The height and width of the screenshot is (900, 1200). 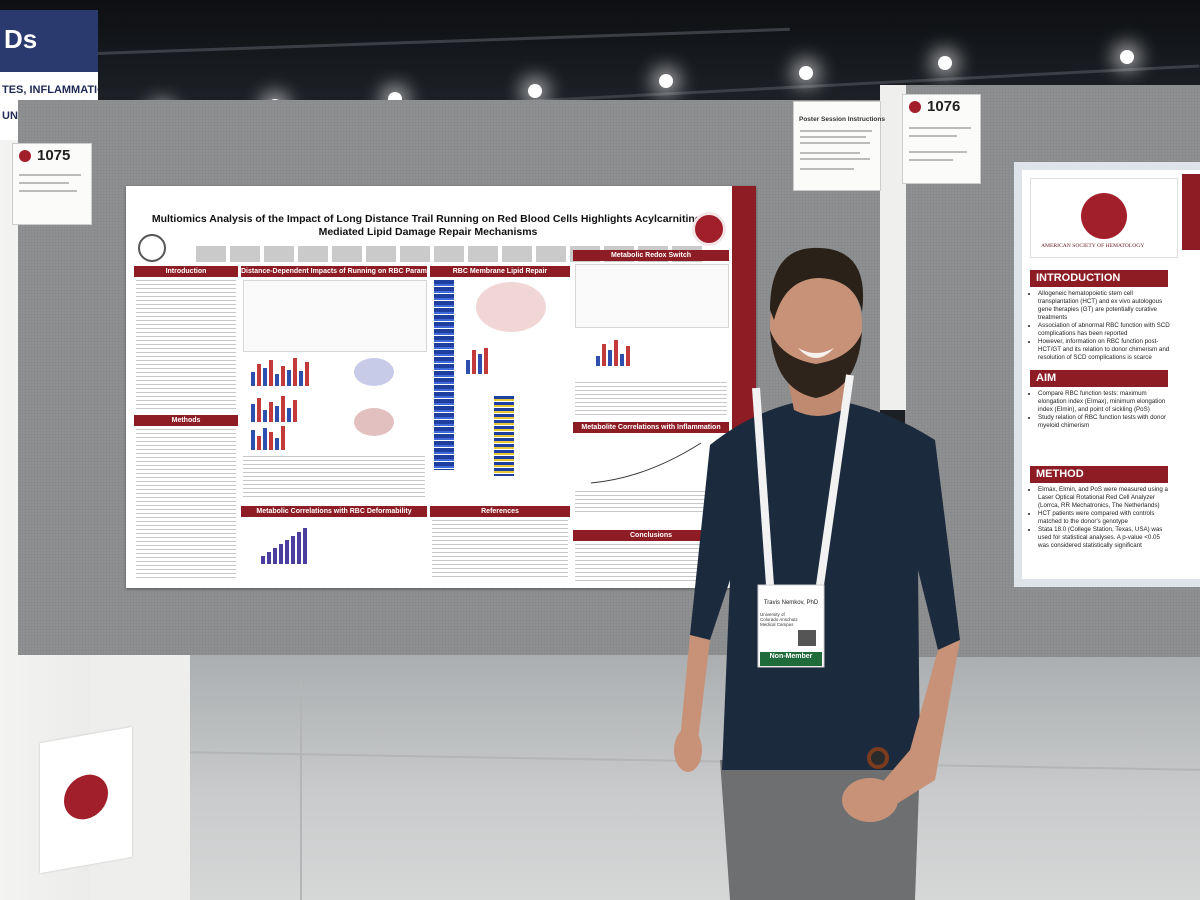 I want to click on left-forearm, so click(x=695, y=687).